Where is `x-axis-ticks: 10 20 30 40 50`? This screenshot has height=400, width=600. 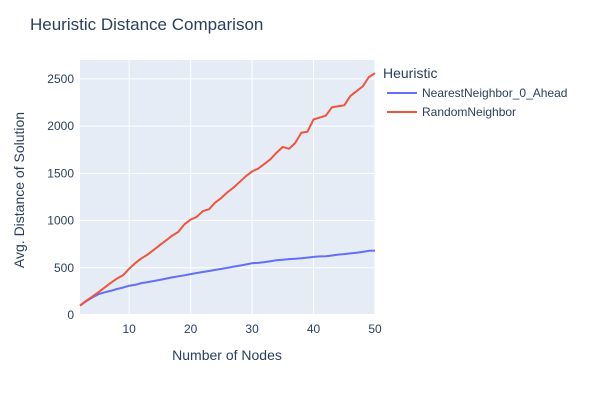
x-axis-ticks: 10 20 30 40 50 is located at coordinates (252, 329).